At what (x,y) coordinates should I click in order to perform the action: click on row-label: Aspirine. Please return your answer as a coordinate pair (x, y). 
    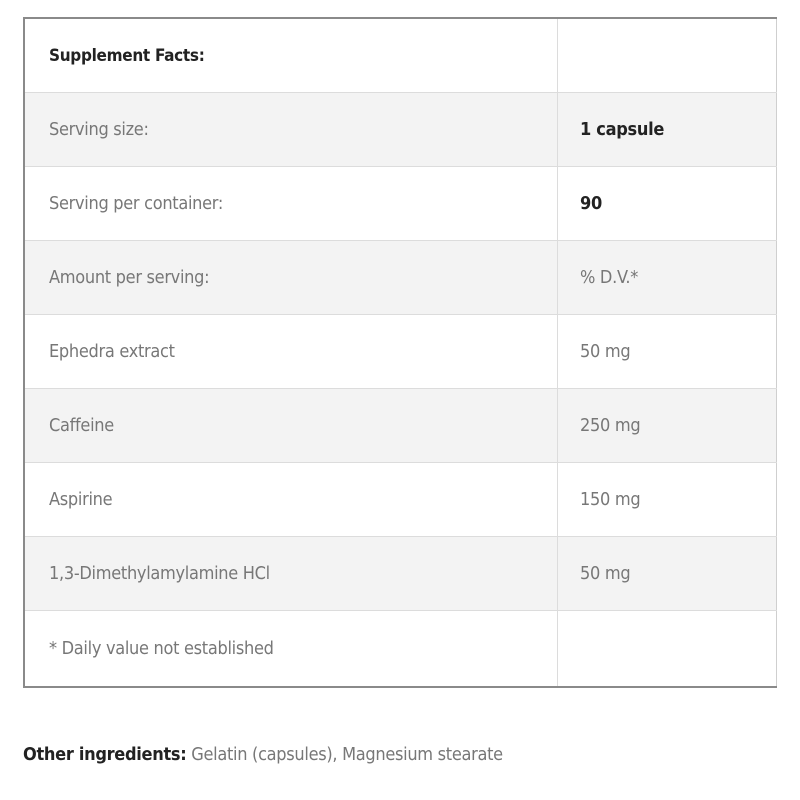
    Looking at the image, I should click on (291, 499).